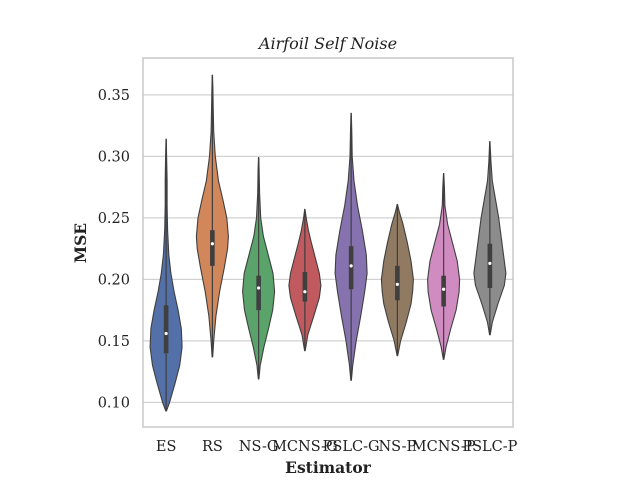 The width and height of the screenshot is (640, 480). What do you see at coordinates (114, 157) in the screenshot?
I see `y-tick-label: 0.30` at bounding box center [114, 157].